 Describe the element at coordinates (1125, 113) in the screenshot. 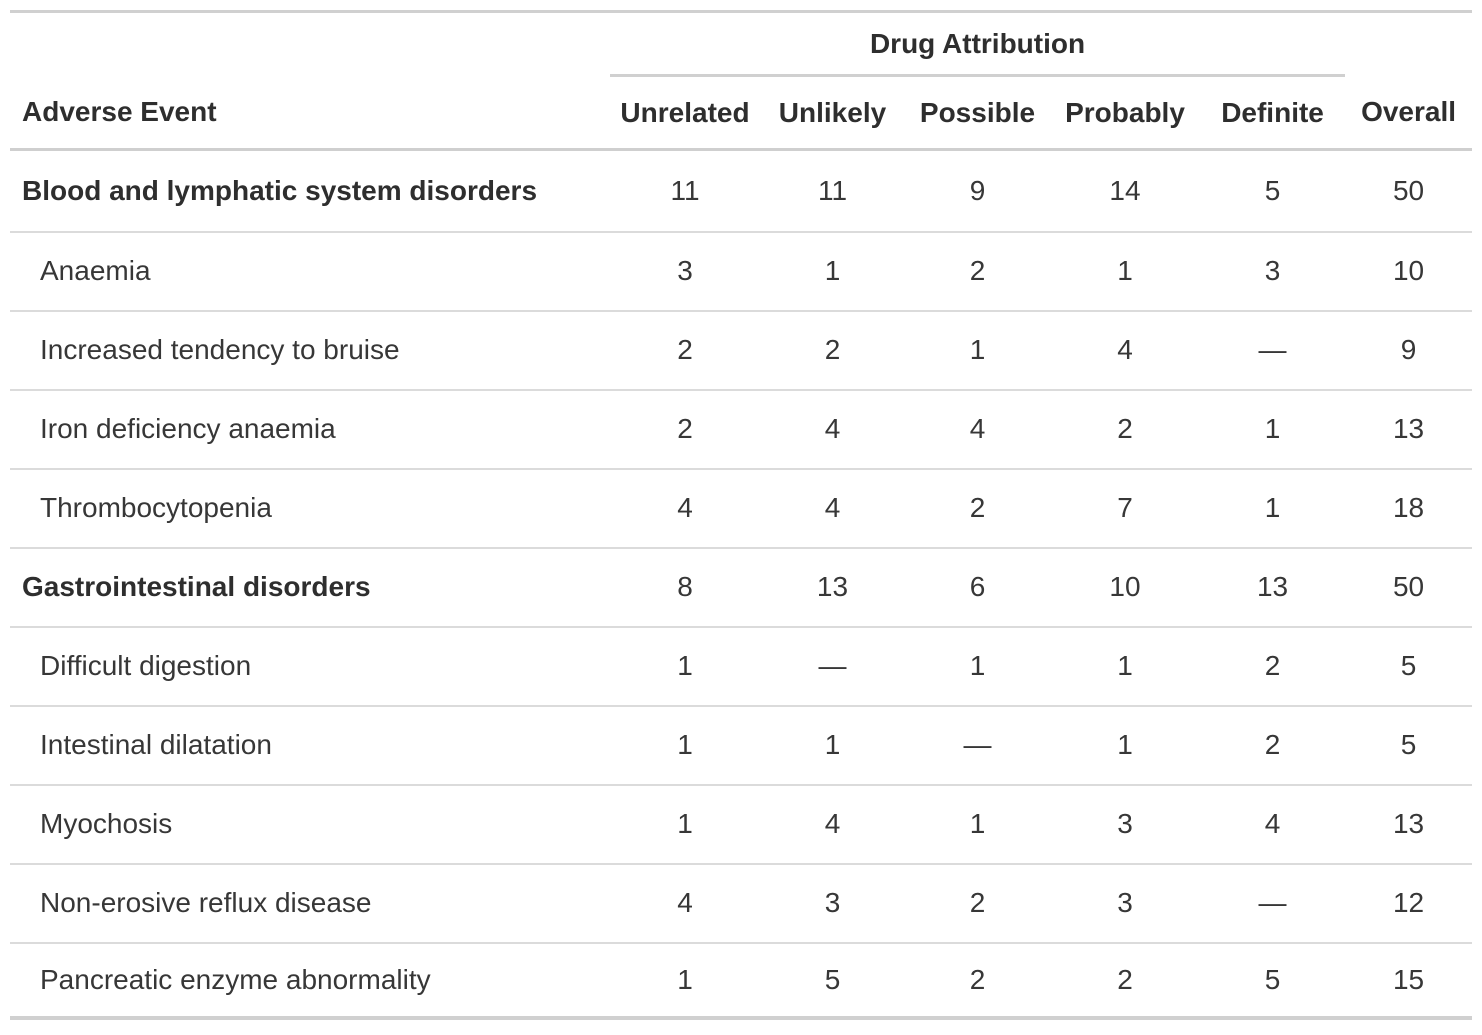

I see `column-header-probably: Probably` at that location.